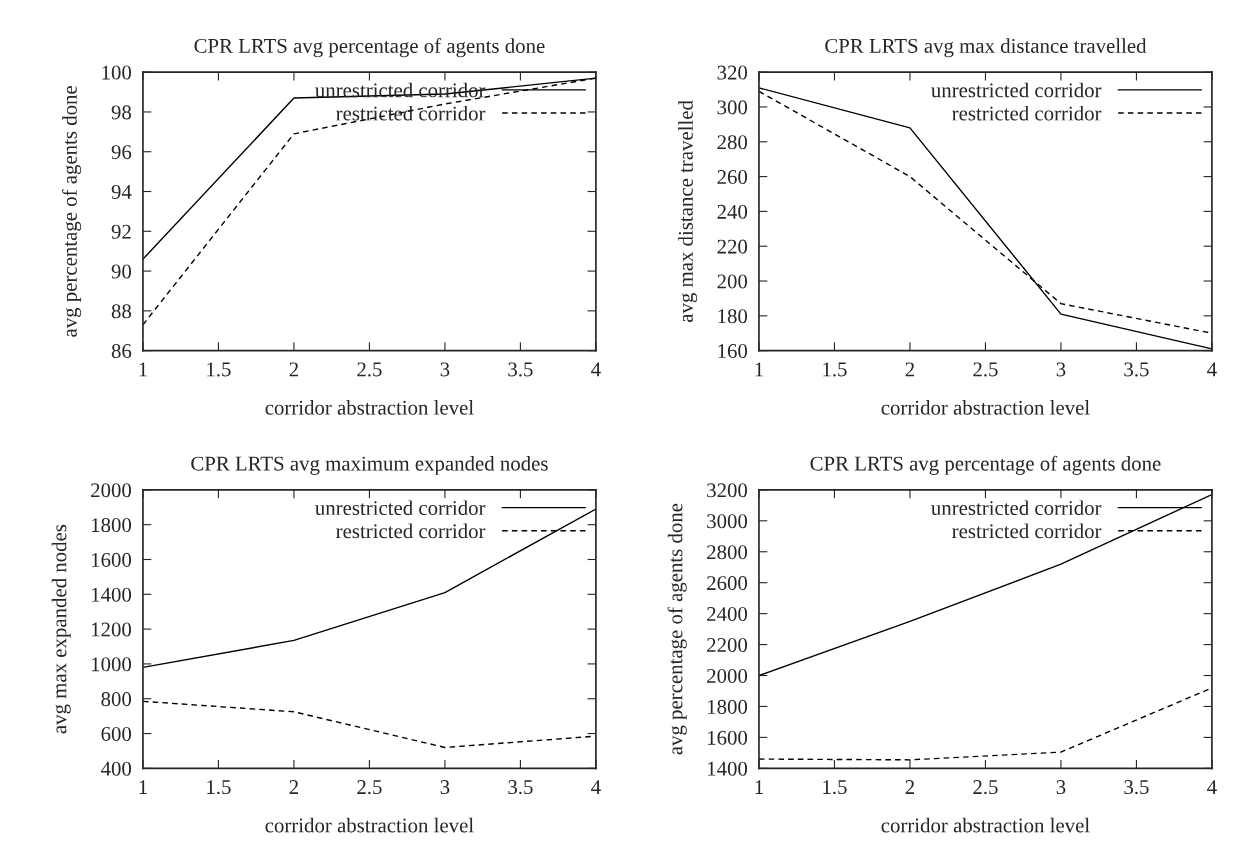 The height and width of the screenshot is (849, 1243). I want to click on y-tick-label: 240, so click(732, 211).